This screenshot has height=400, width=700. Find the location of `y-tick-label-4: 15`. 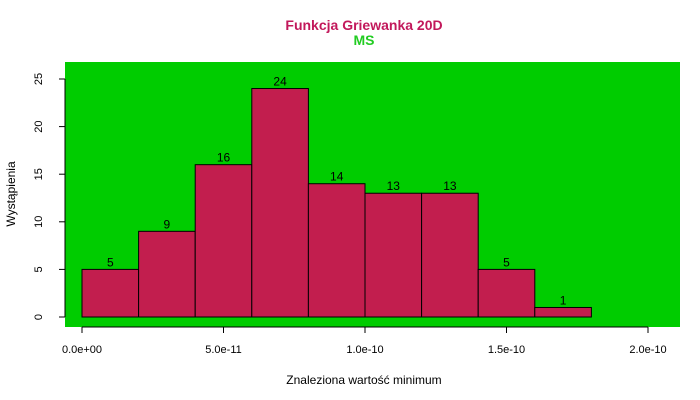

y-tick-label-4: 15 is located at coordinates (39, 174).